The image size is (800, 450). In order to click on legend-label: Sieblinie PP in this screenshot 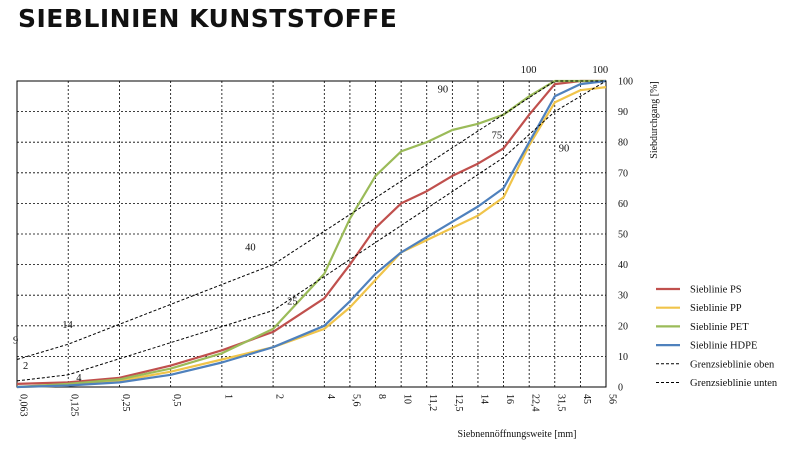, I will do `click(716, 308)`.